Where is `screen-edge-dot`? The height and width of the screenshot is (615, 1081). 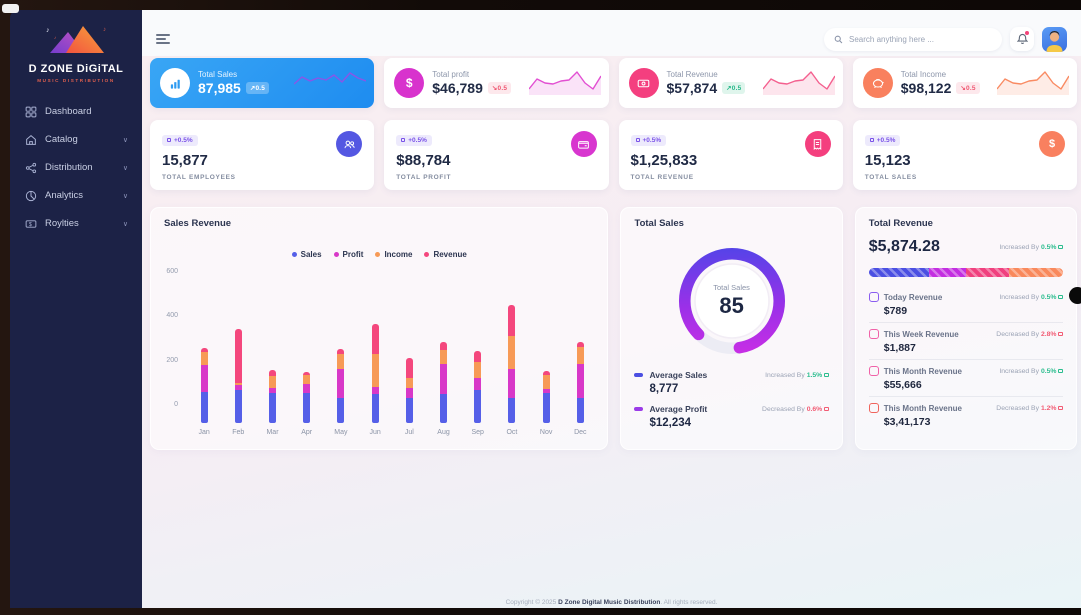 screen-edge-dot is located at coordinates (1075, 295).